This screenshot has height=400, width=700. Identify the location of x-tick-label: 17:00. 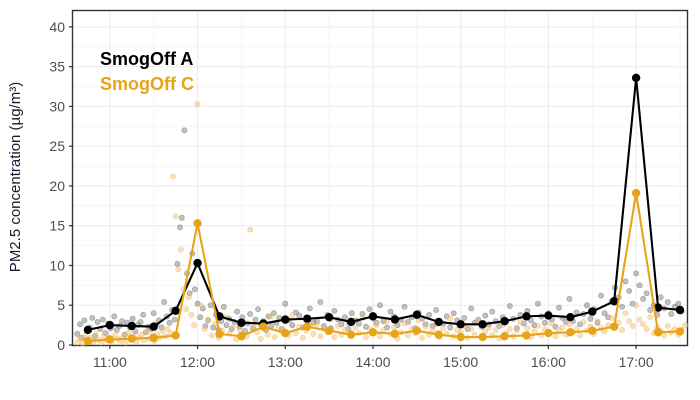
(636, 362).